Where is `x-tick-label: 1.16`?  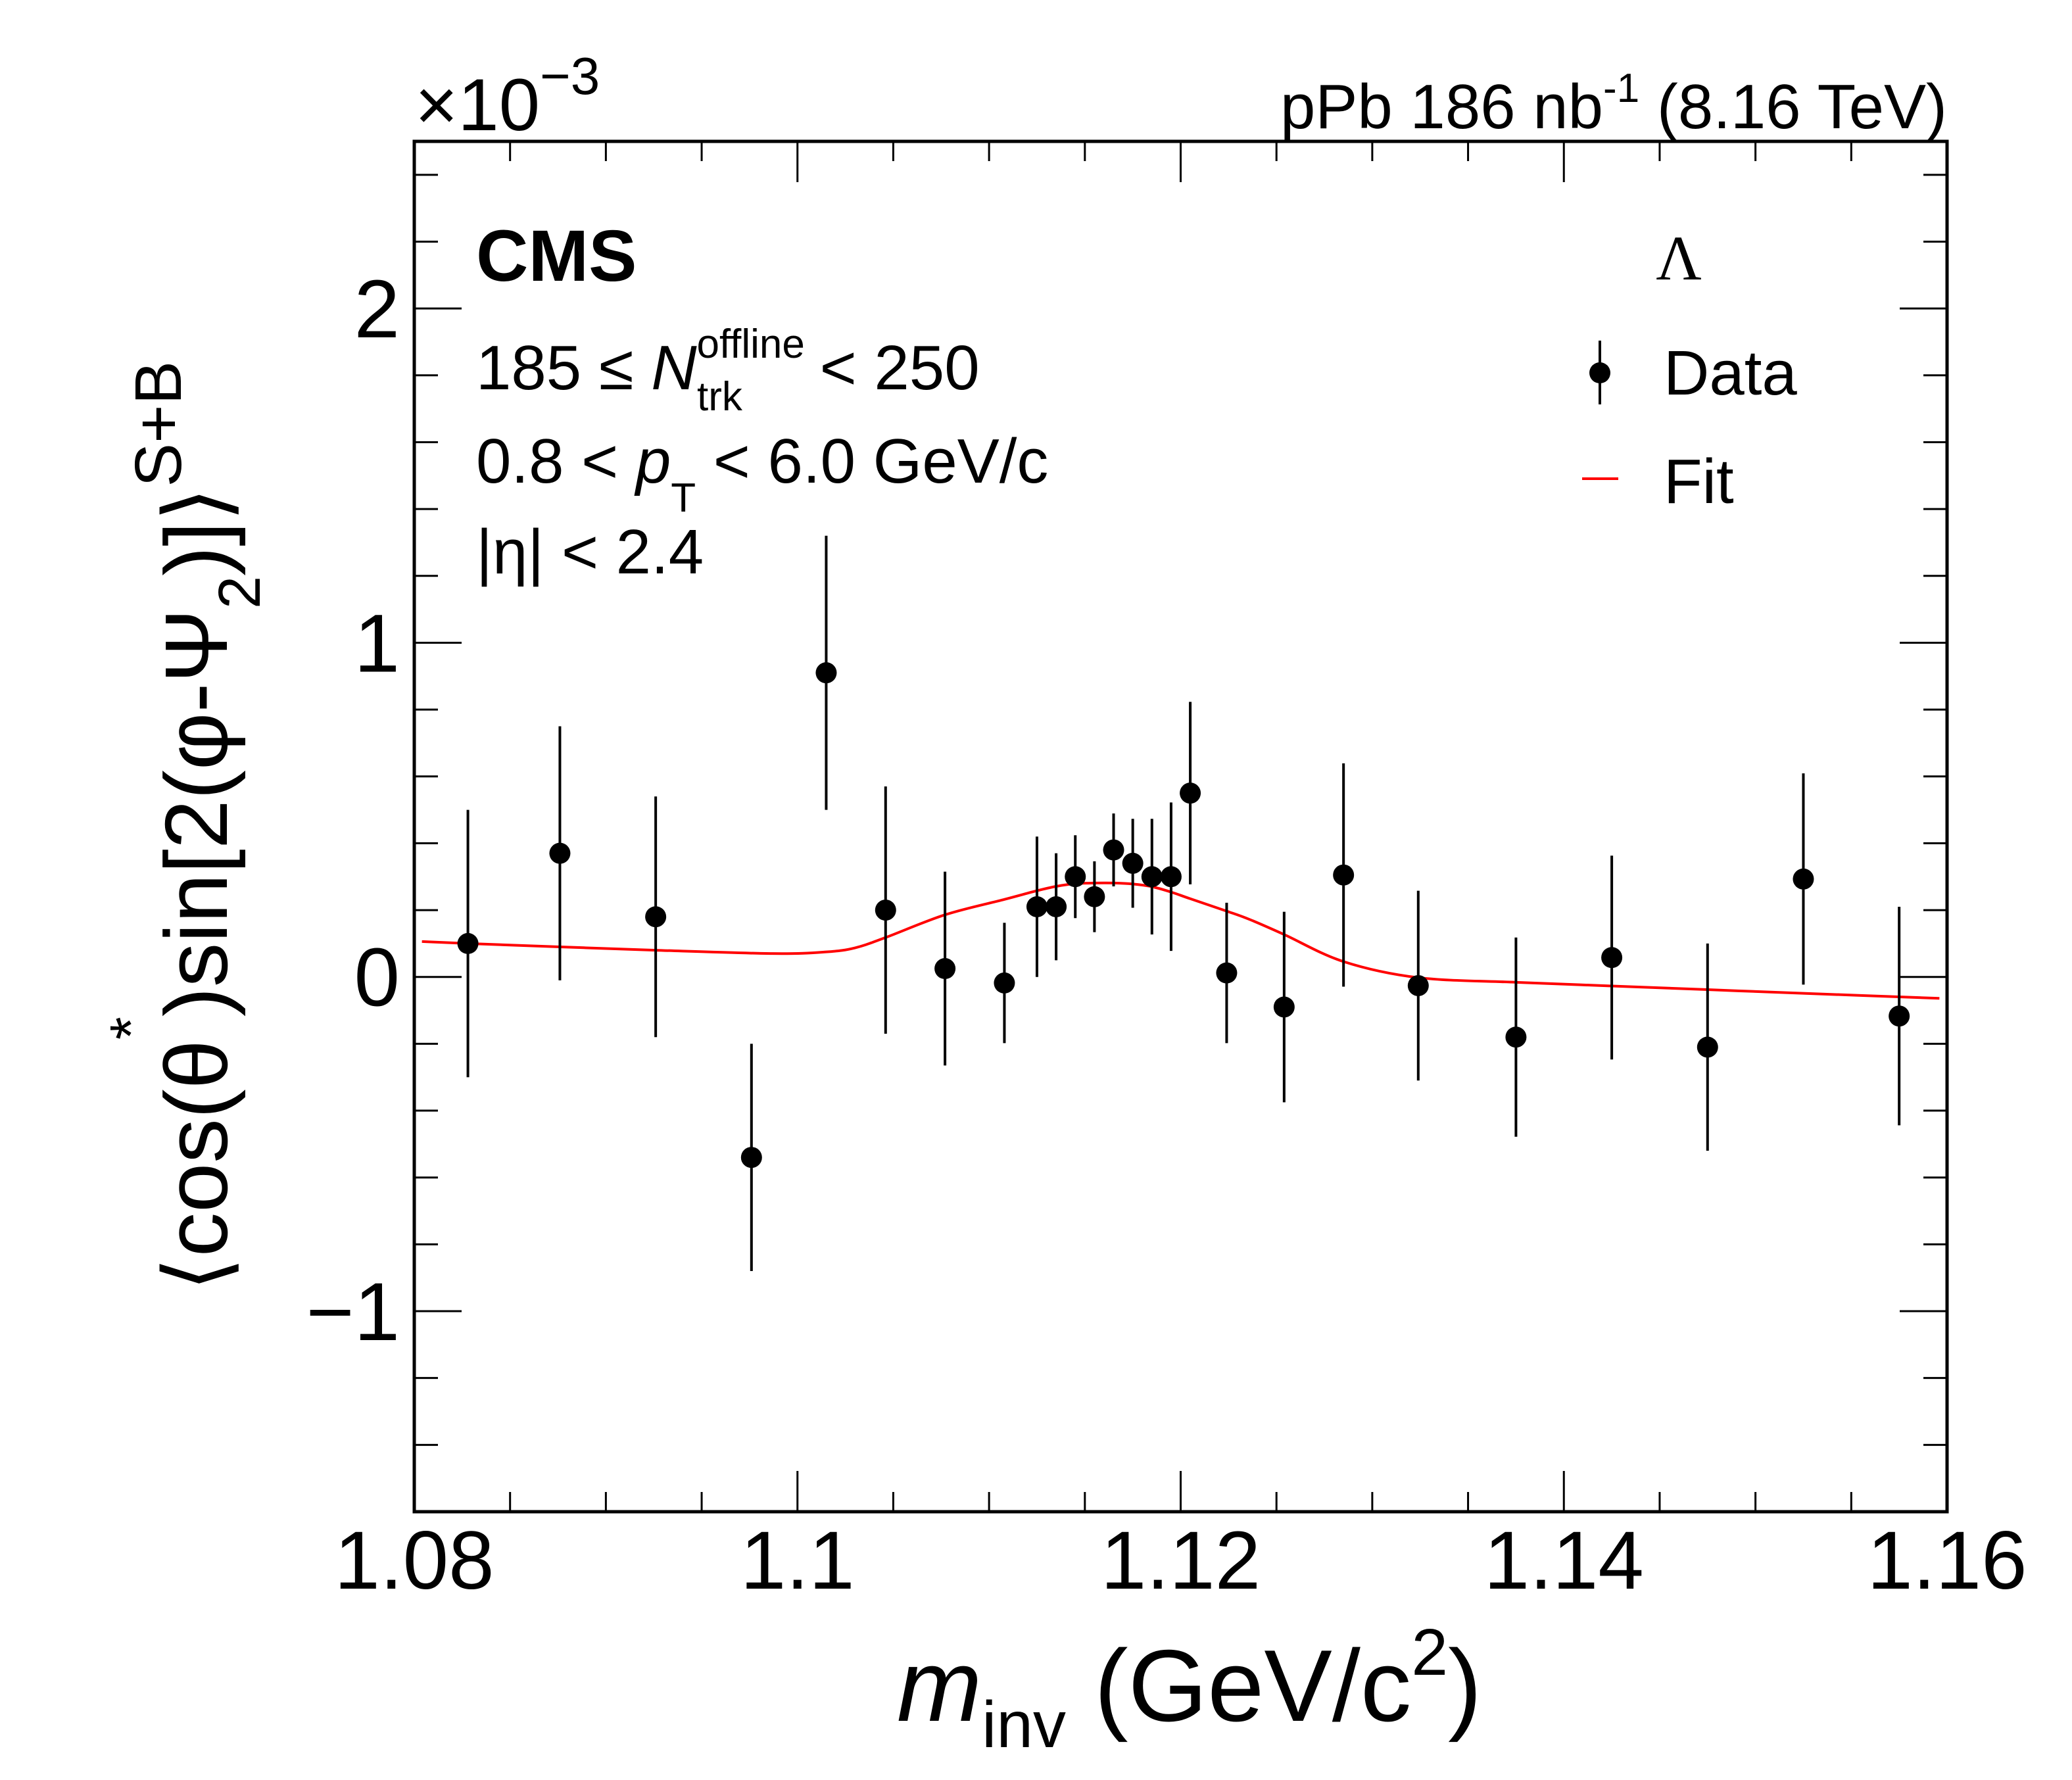
x-tick-label: 1.16 is located at coordinates (1947, 1560).